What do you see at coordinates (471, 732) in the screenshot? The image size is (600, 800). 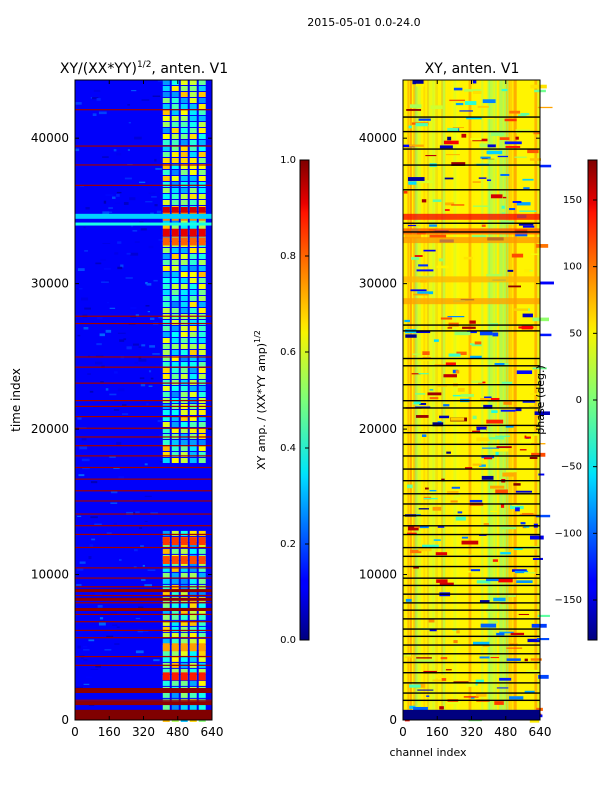 I see `x-tick-label: 320` at bounding box center [471, 732].